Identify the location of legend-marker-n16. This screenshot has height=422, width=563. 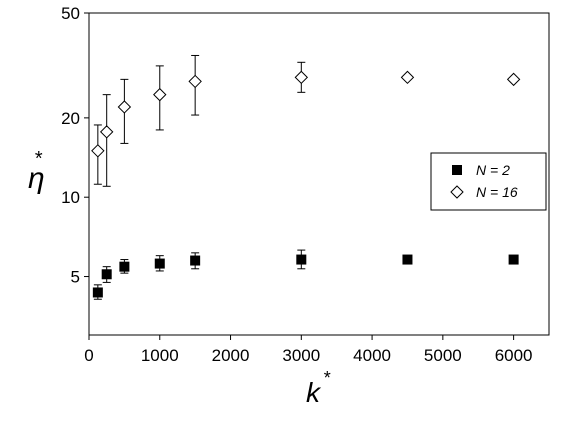
(457, 192).